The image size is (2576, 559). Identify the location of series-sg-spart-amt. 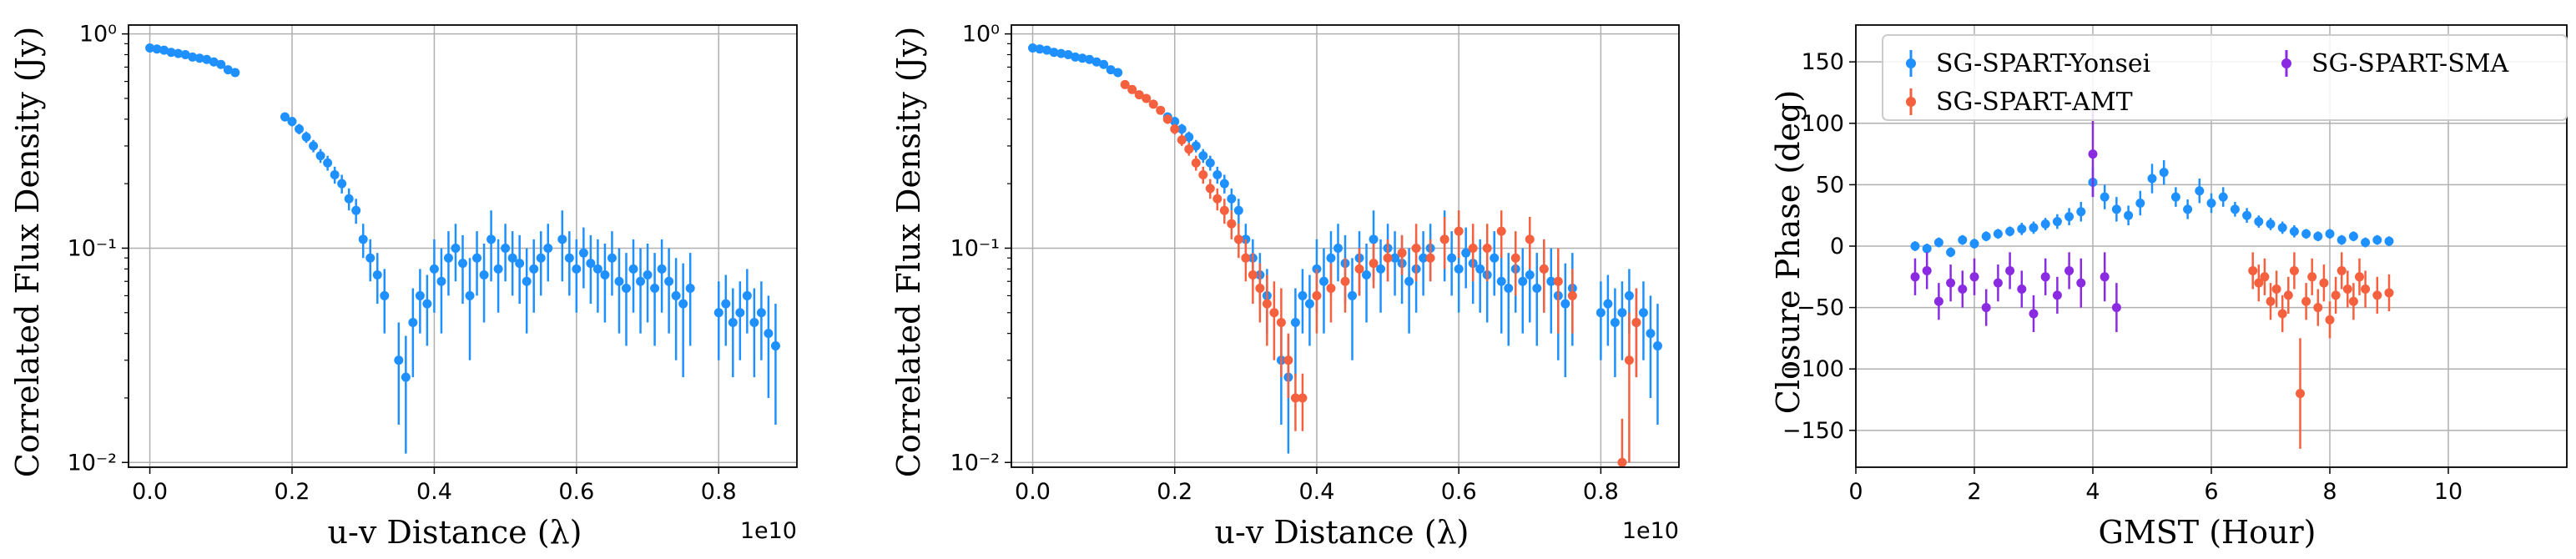
(1380, 273).